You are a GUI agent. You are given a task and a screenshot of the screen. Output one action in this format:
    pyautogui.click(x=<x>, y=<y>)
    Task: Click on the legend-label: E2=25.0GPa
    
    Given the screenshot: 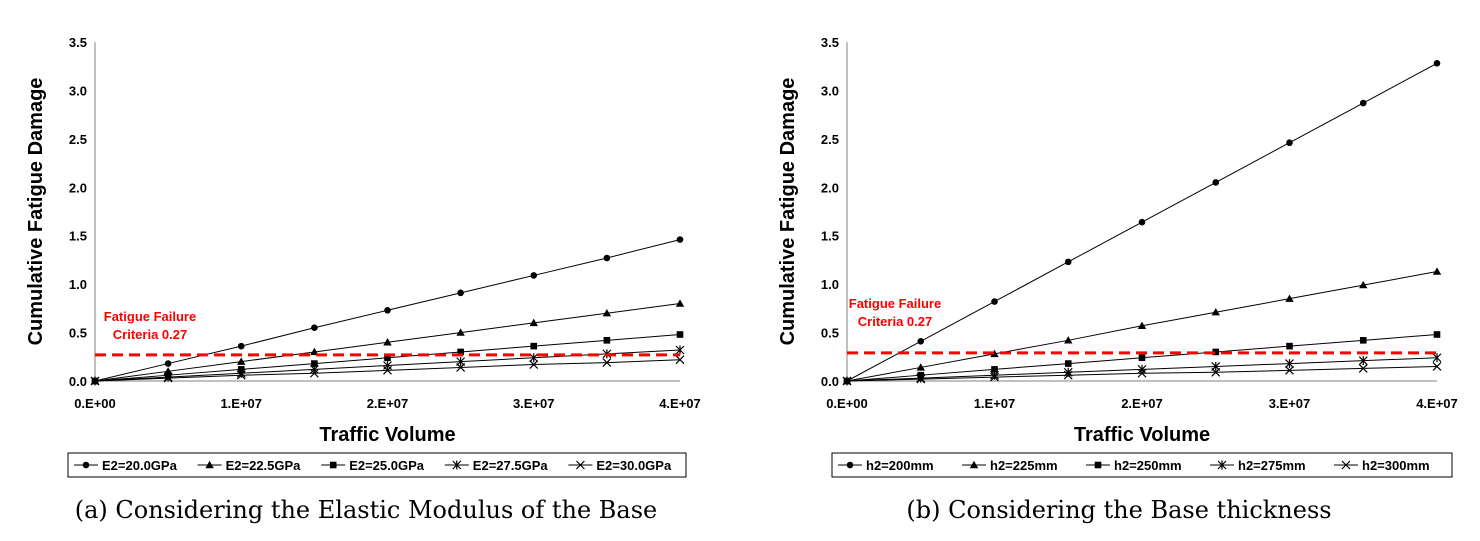 What is the action you would take?
    pyautogui.click(x=387, y=465)
    